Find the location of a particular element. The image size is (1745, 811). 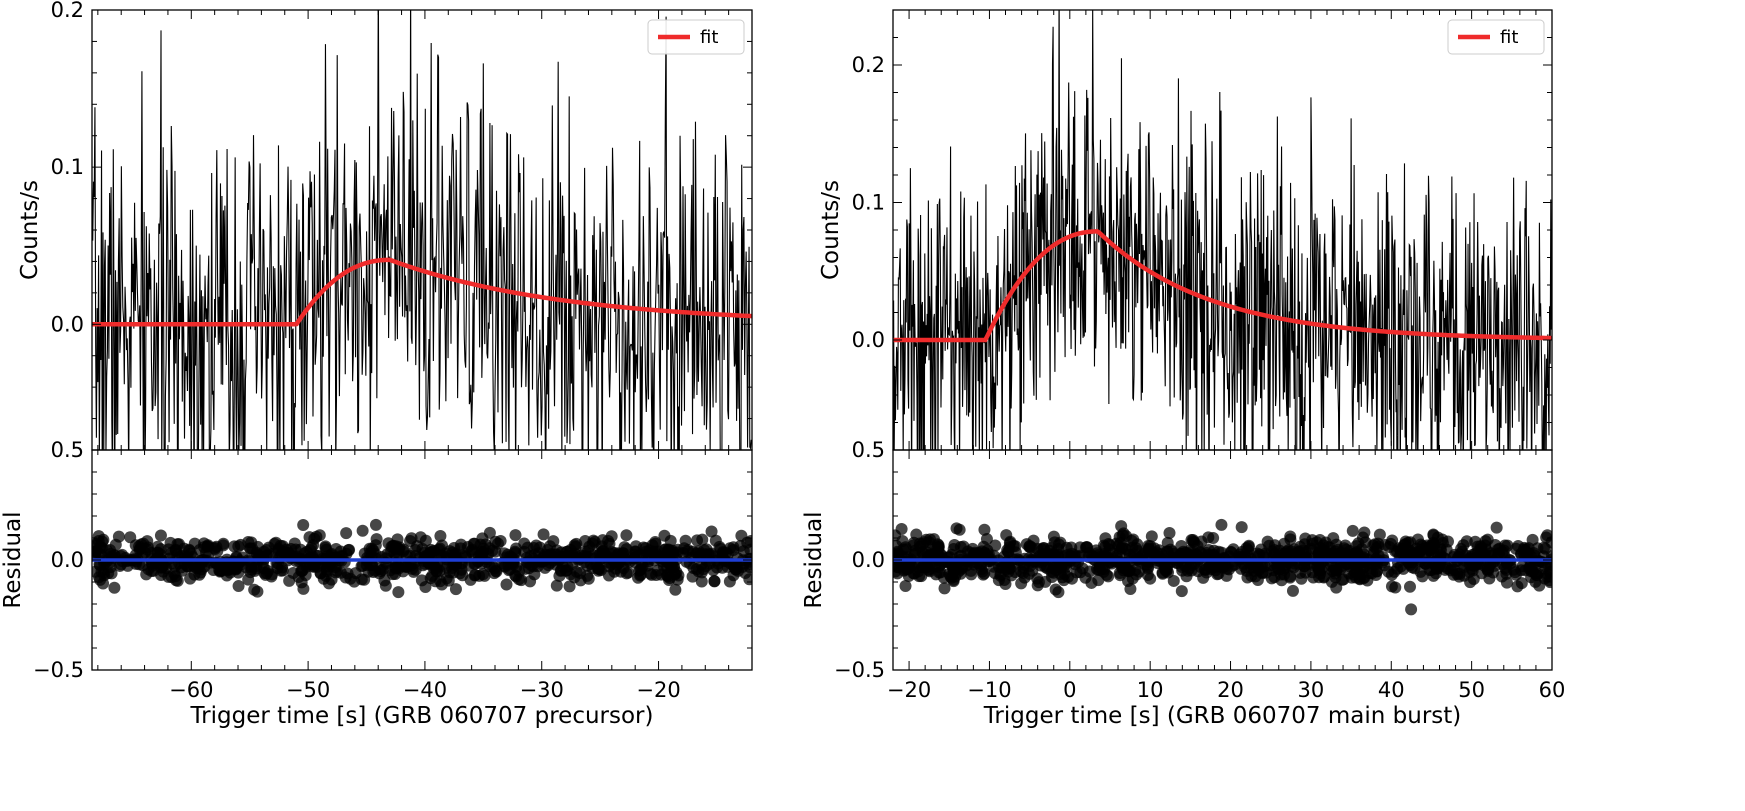

x-tick-label: −30 is located at coordinates (542, 690).